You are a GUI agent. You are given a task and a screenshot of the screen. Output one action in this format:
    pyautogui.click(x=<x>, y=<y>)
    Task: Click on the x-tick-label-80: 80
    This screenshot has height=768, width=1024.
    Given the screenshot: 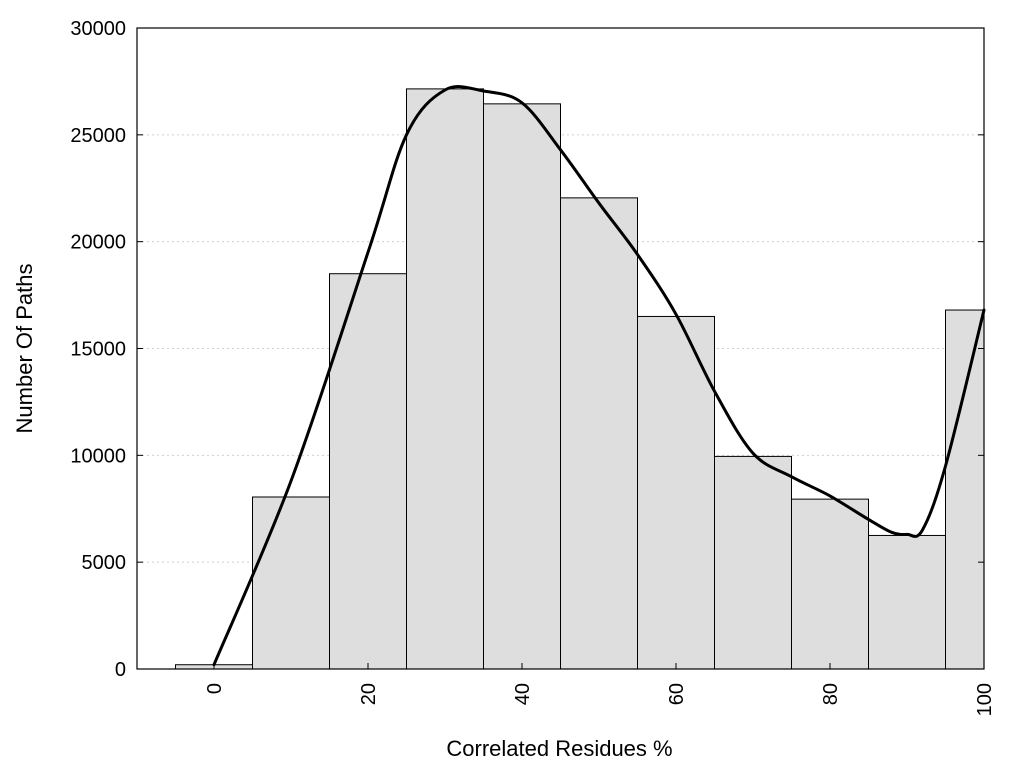 What is the action you would take?
    pyautogui.click(x=831, y=694)
    